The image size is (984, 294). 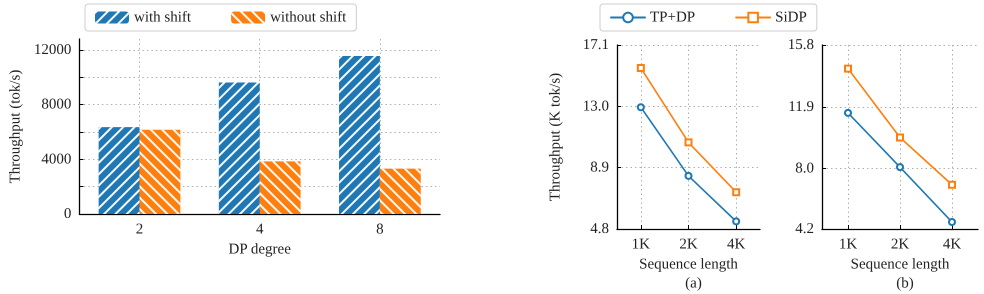 What do you see at coordinates (673, 18) in the screenshot?
I see `legend-label: TP+DP` at bounding box center [673, 18].